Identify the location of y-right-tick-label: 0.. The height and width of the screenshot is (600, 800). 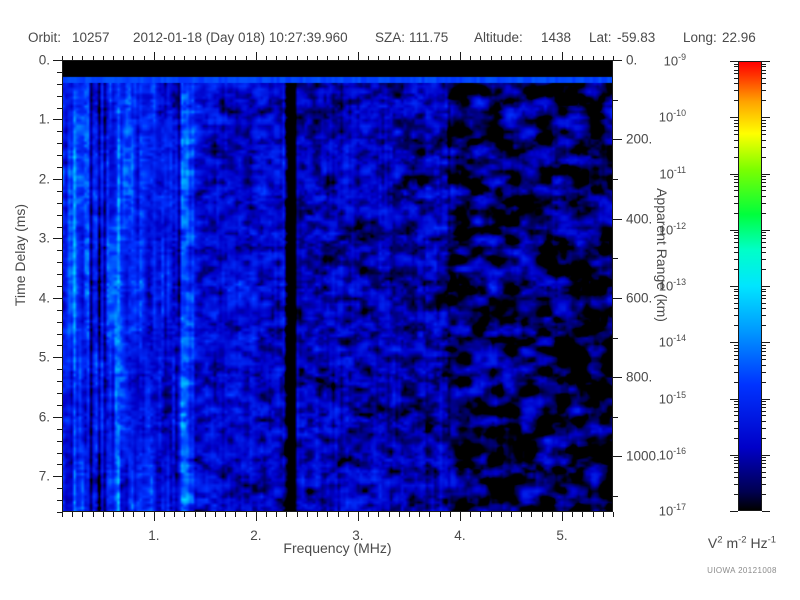
(632, 60).